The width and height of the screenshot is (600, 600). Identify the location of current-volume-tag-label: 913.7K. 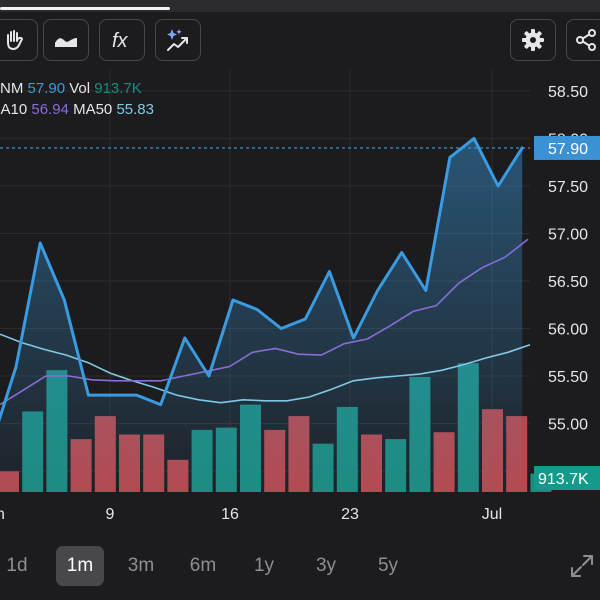
(563, 479).